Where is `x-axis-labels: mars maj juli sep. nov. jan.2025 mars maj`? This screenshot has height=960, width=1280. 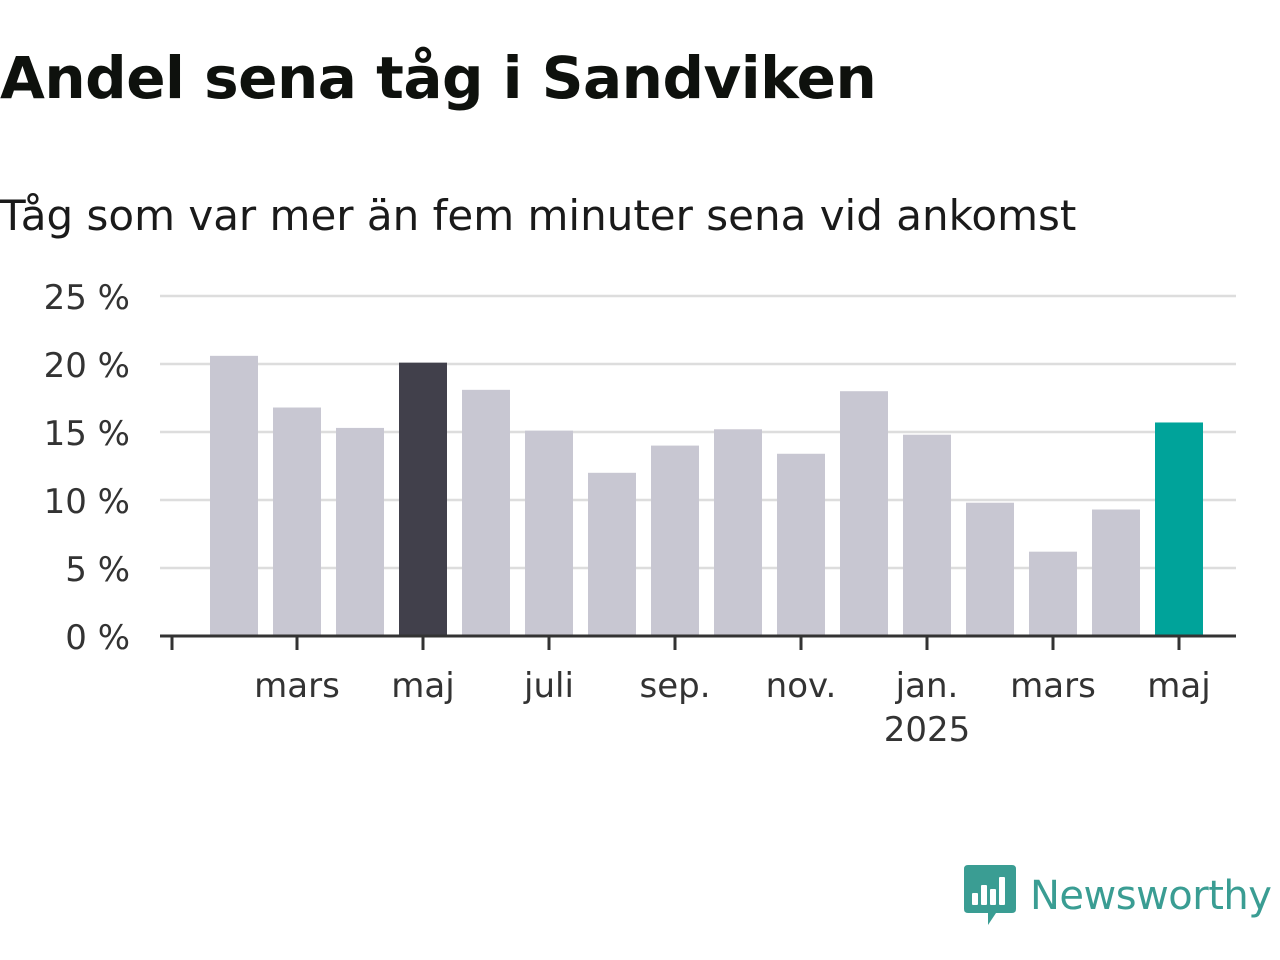 x-axis-labels: mars maj juli sep. nov. jan.2025 mars maj is located at coordinates (732, 708).